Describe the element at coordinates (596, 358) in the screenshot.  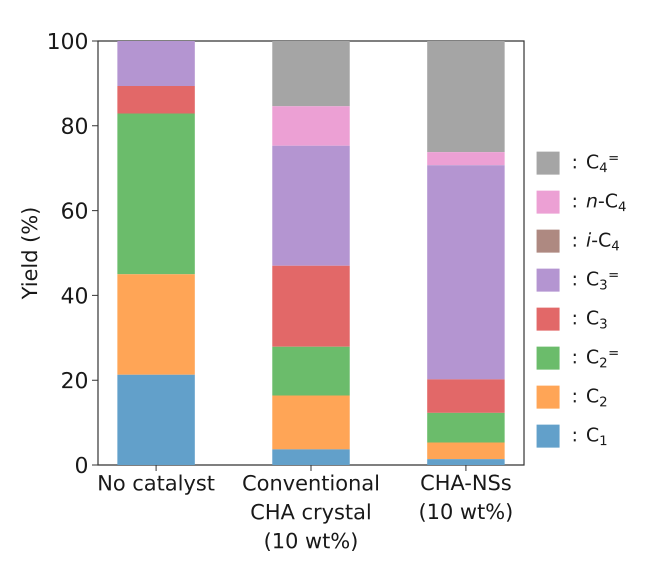
I see `legend-label: : C$_{2}$=` at that location.